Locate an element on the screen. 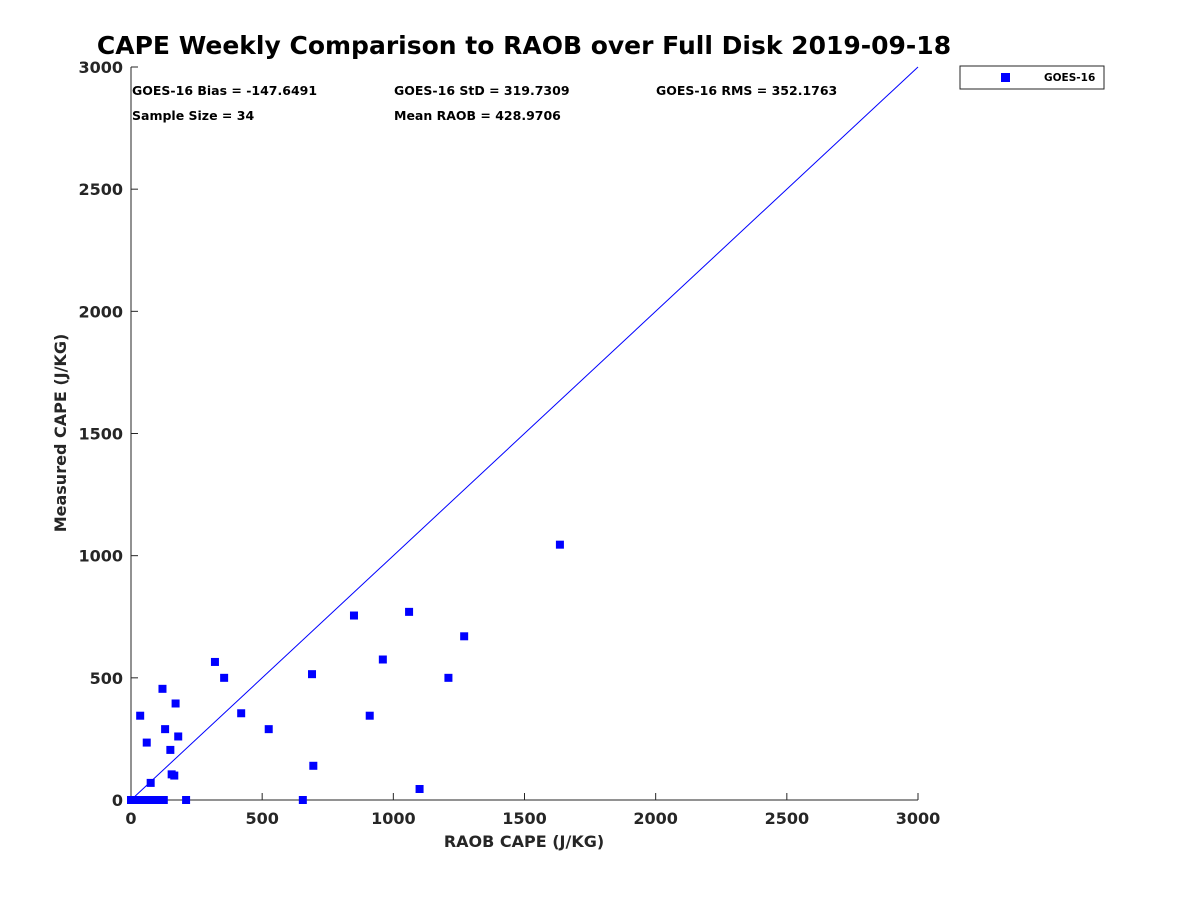  legend: GOES-16 is located at coordinates (1032, 77).